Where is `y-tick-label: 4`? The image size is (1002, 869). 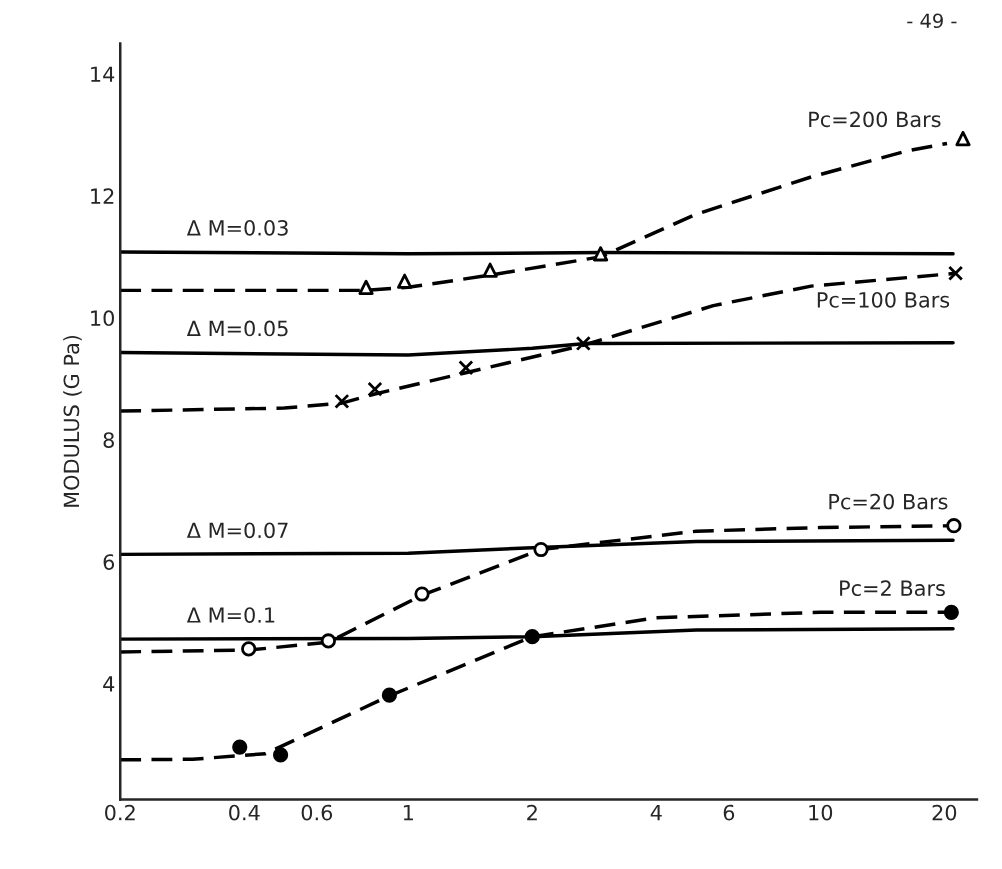 y-tick-label: 4 is located at coordinates (109, 684).